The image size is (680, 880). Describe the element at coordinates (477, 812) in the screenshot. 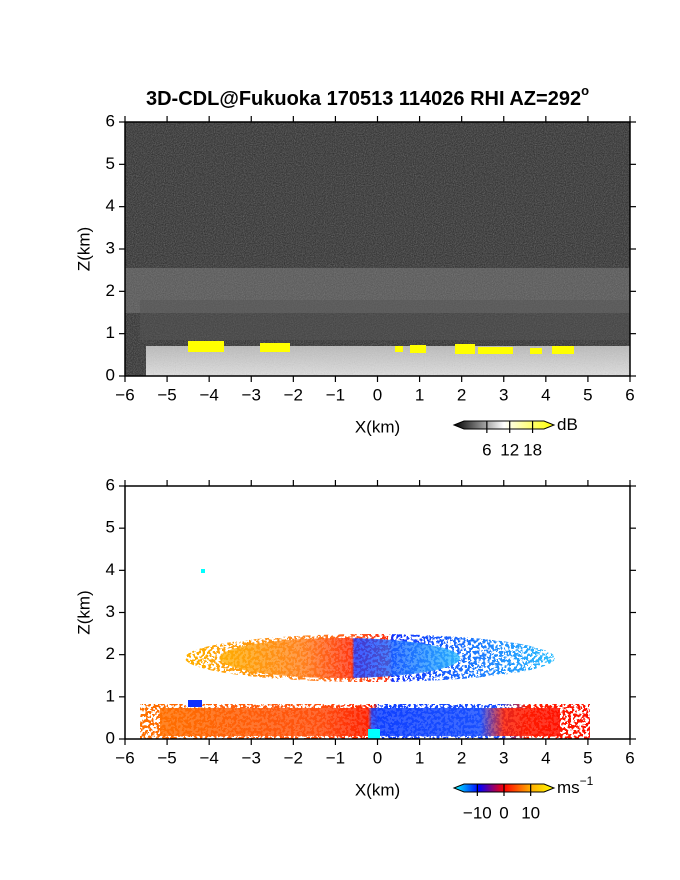

I see `colorbar-tick-label: −10` at that location.